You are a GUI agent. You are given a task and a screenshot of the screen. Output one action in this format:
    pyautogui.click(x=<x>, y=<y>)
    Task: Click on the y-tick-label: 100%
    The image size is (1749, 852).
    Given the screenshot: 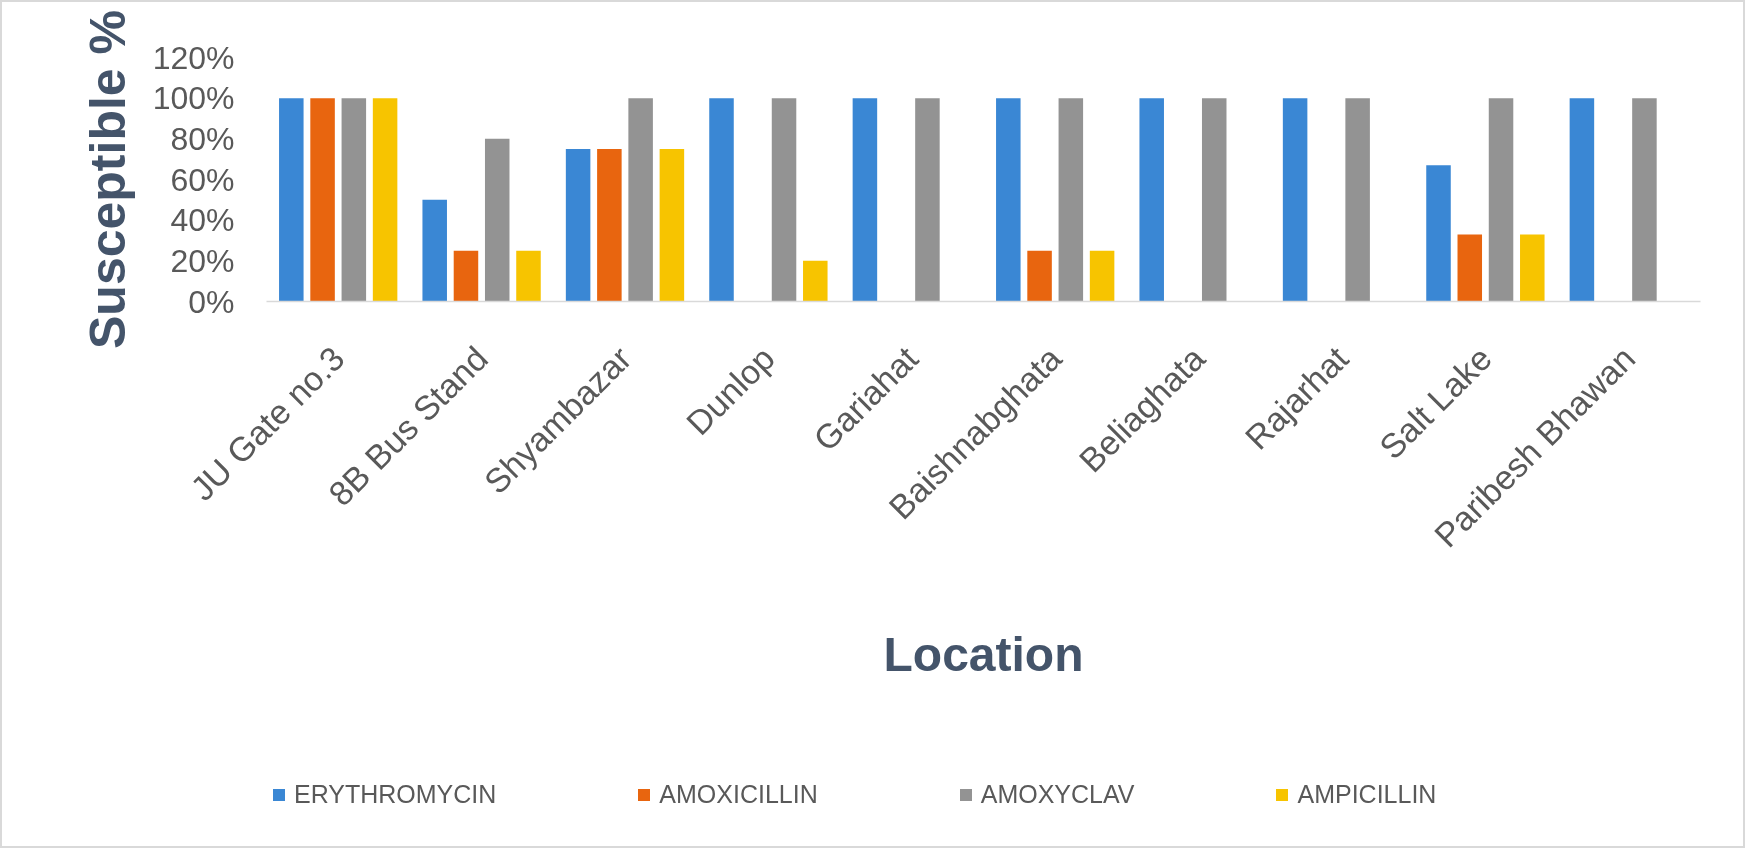 What is the action you would take?
    pyautogui.click(x=193, y=98)
    